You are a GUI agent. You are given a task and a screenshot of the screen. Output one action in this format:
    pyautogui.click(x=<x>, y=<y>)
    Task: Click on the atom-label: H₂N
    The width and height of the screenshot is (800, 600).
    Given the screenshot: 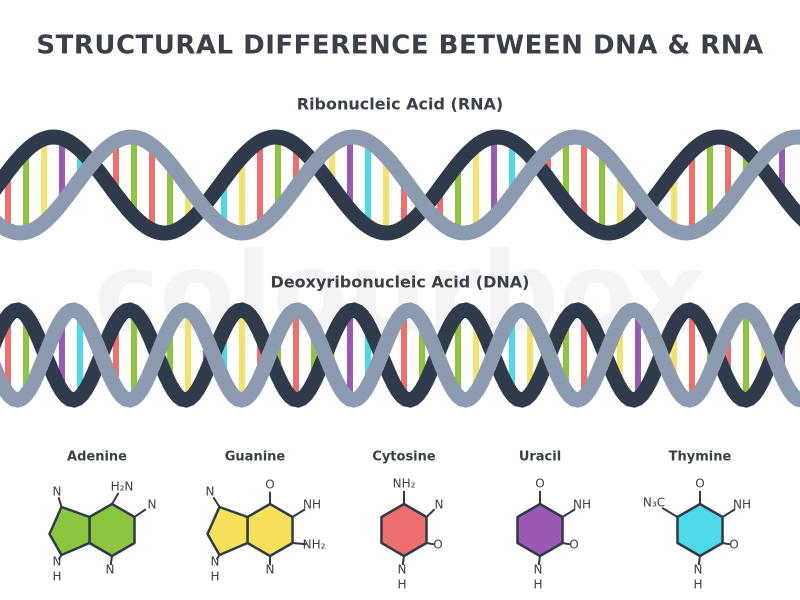 What is the action you would take?
    pyautogui.click(x=122, y=487)
    